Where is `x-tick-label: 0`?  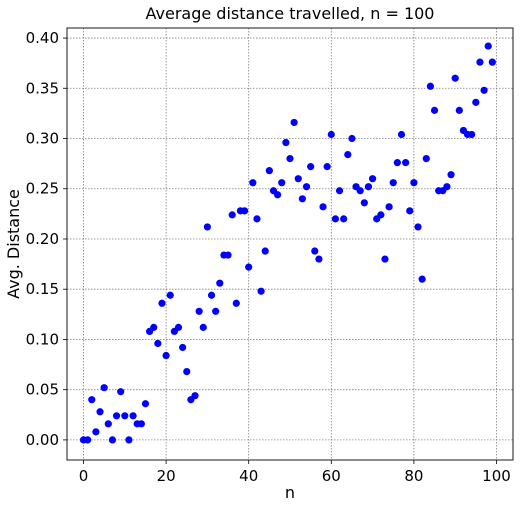 x-tick-label: 0 is located at coordinates (84, 476).